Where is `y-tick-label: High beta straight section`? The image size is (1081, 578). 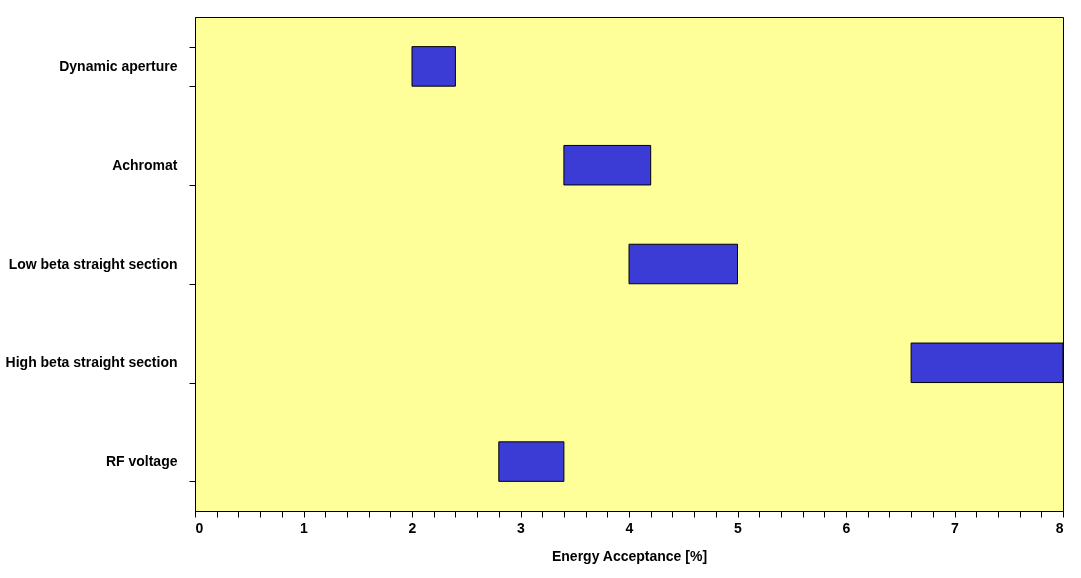 y-tick-label: High beta straight section is located at coordinates (91, 362).